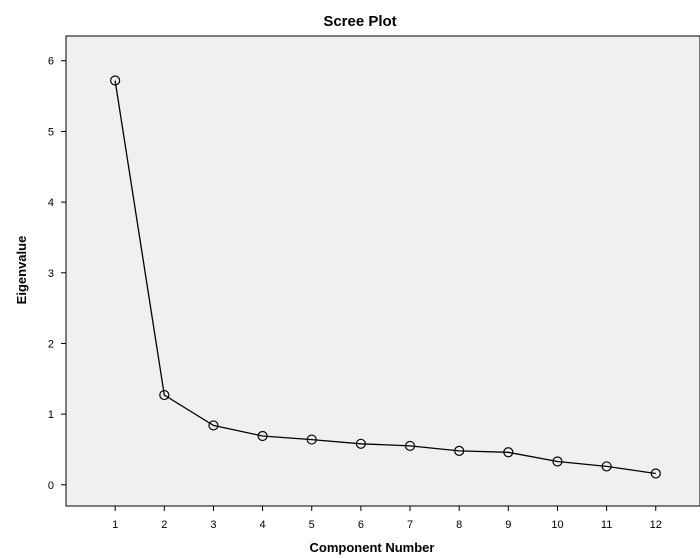 The width and height of the screenshot is (700, 558). I want to click on x-tick-label: 9, so click(508, 525).